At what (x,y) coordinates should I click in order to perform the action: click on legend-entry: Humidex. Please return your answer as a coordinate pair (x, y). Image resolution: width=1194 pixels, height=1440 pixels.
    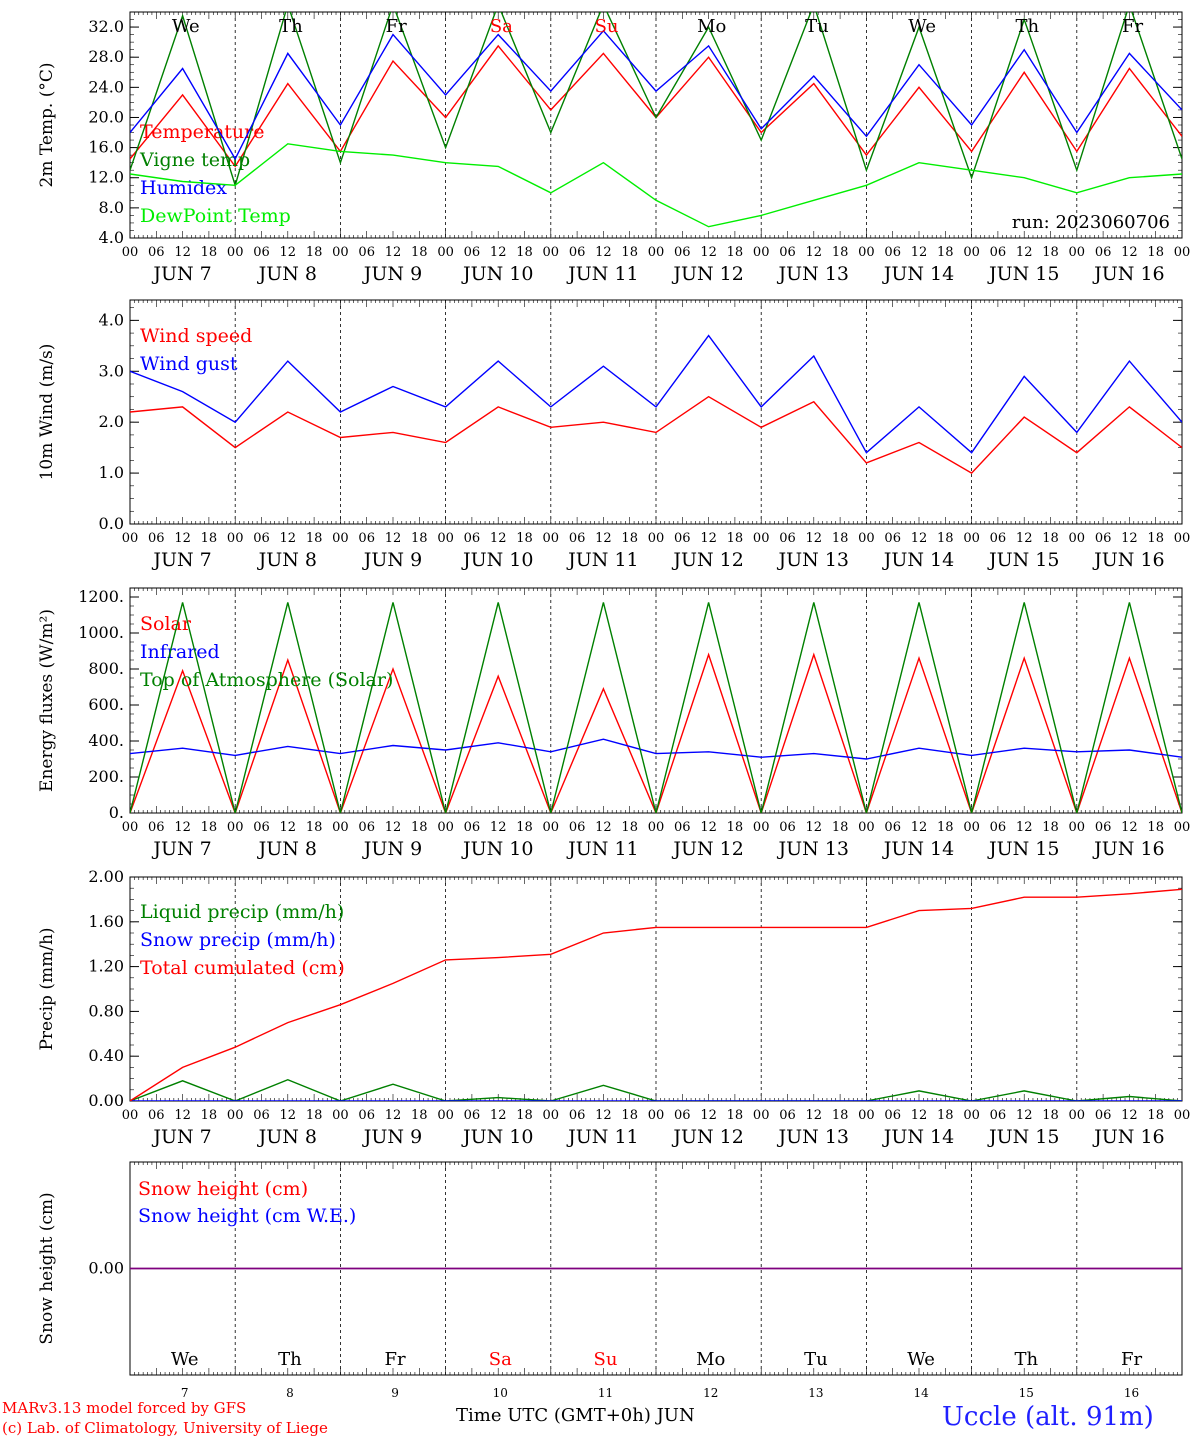
    Looking at the image, I should click on (183, 188).